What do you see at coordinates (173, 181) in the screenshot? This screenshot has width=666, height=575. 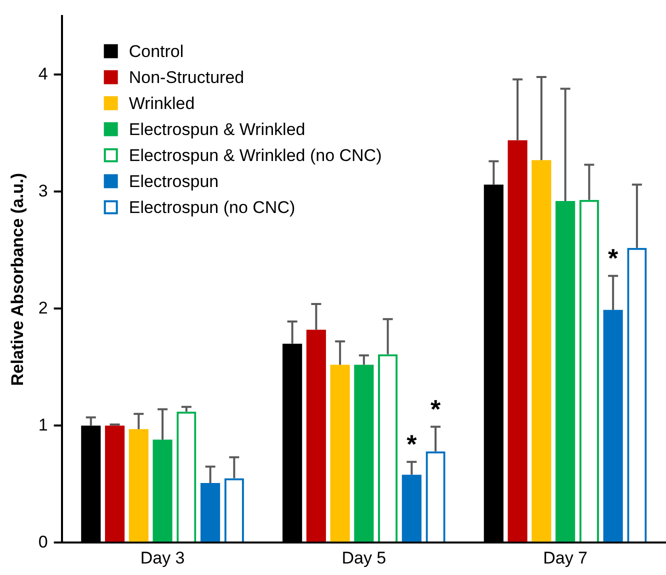 I see `legend-label: Electrospun` at bounding box center [173, 181].